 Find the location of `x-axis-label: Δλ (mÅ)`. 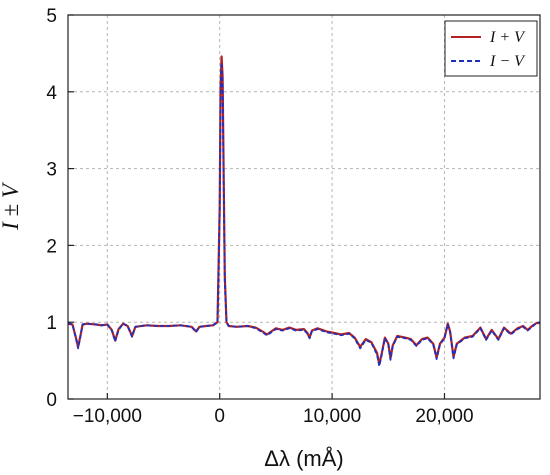

x-axis-label: Δλ (mÅ) is located at coordinates (303, 458).